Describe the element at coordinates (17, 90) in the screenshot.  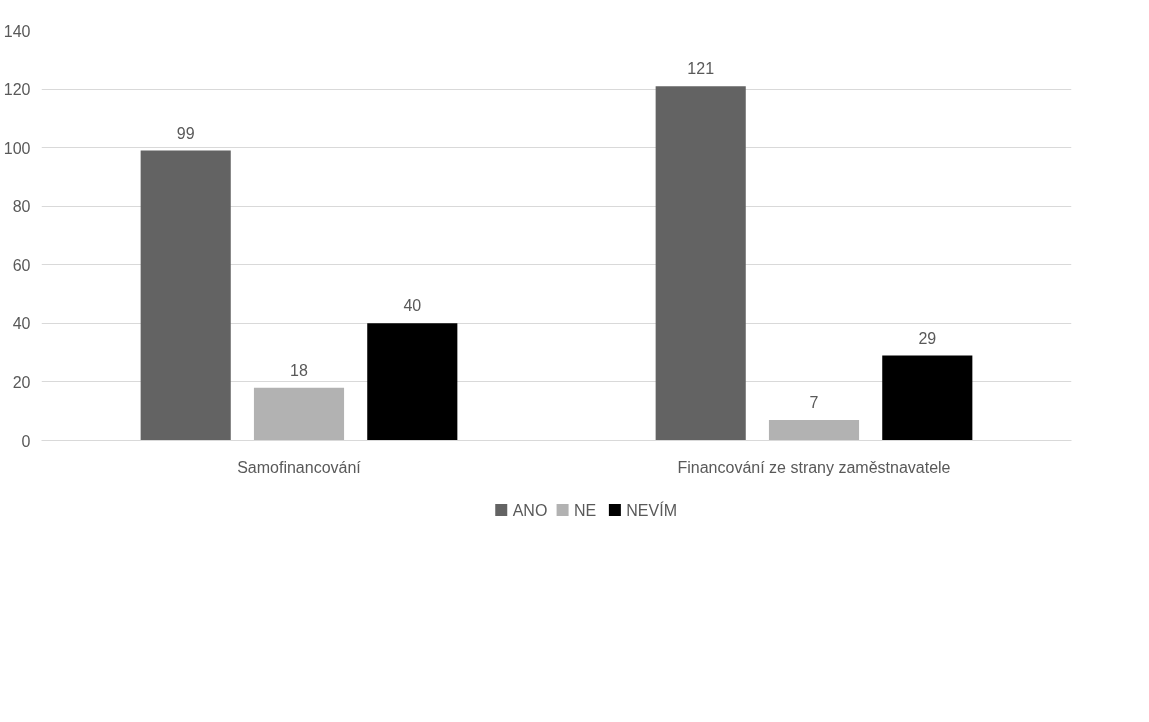
I see `y-tick-label: 120` at that location.